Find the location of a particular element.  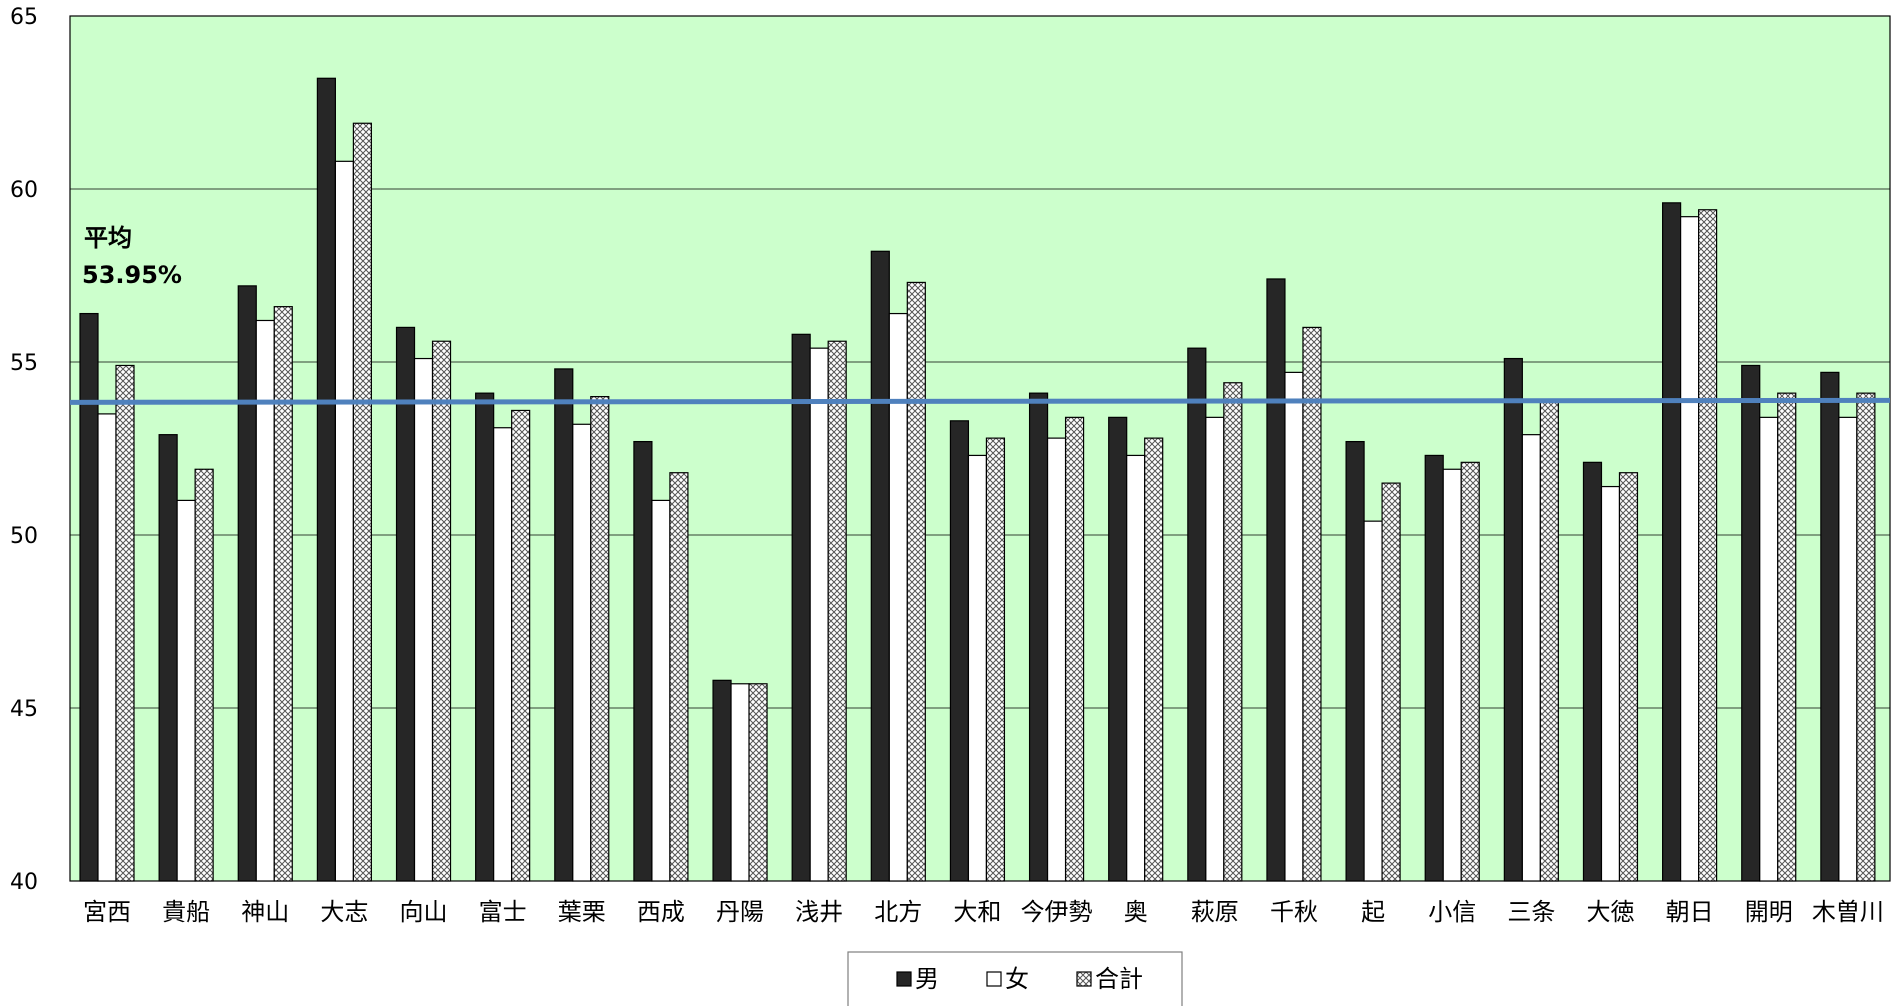

x-tick-label: 大志 is located at coordinates (344, 912).